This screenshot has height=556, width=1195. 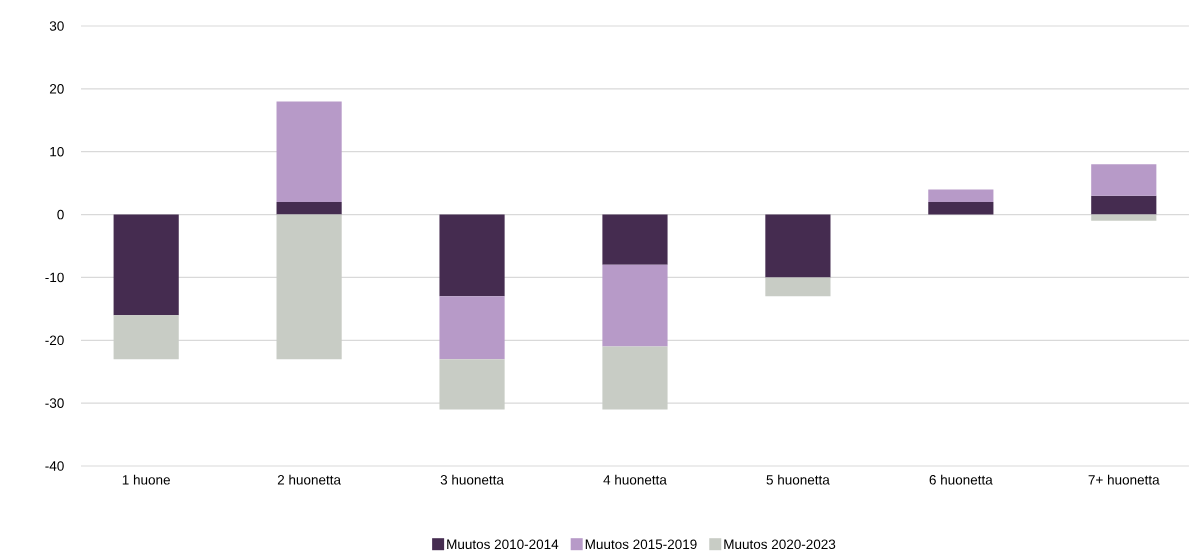 I want to click on y-tick-label: -20, so click(x=54, y=340).